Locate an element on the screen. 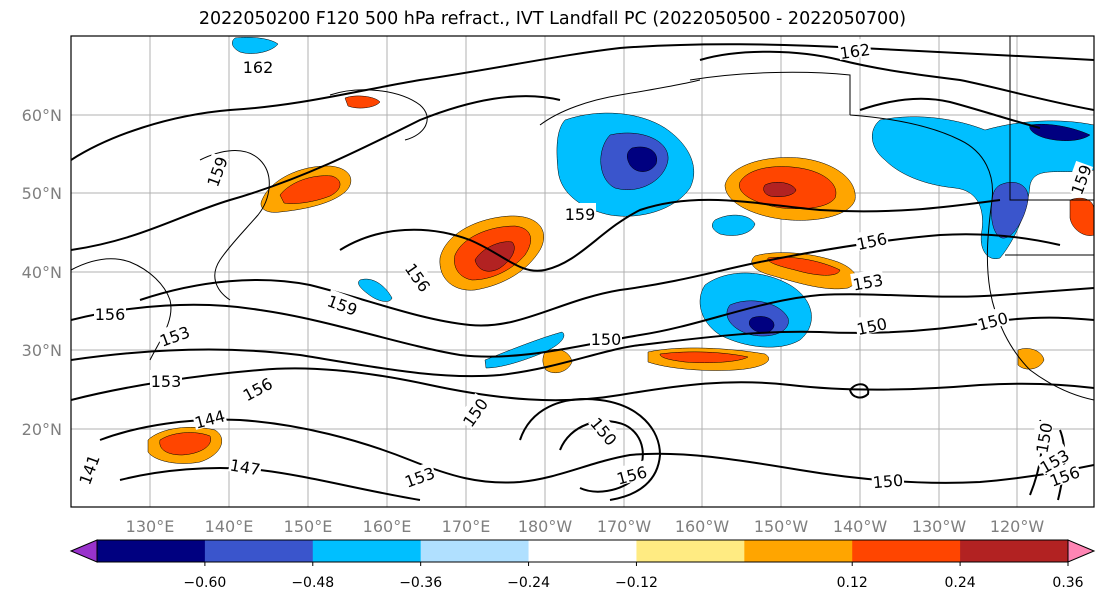 The height and width of the screenshot is (601, 1105). shade-negative-alaska-deep is located at coordinates (642, 159).